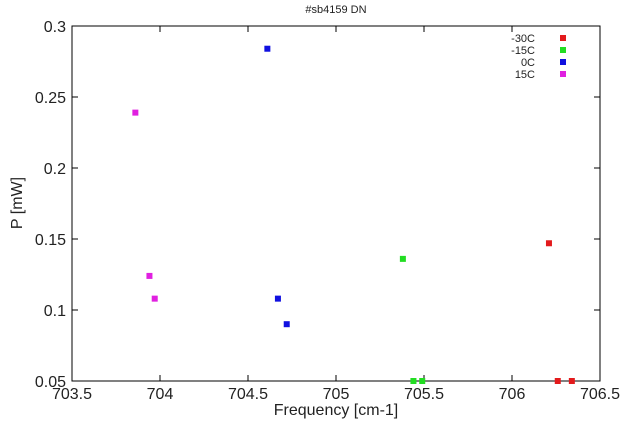 The image size is (623, 426). Describe the element at coordinates (336, 394) in the screenshot. I see `x-tick-label: 705` at that location.